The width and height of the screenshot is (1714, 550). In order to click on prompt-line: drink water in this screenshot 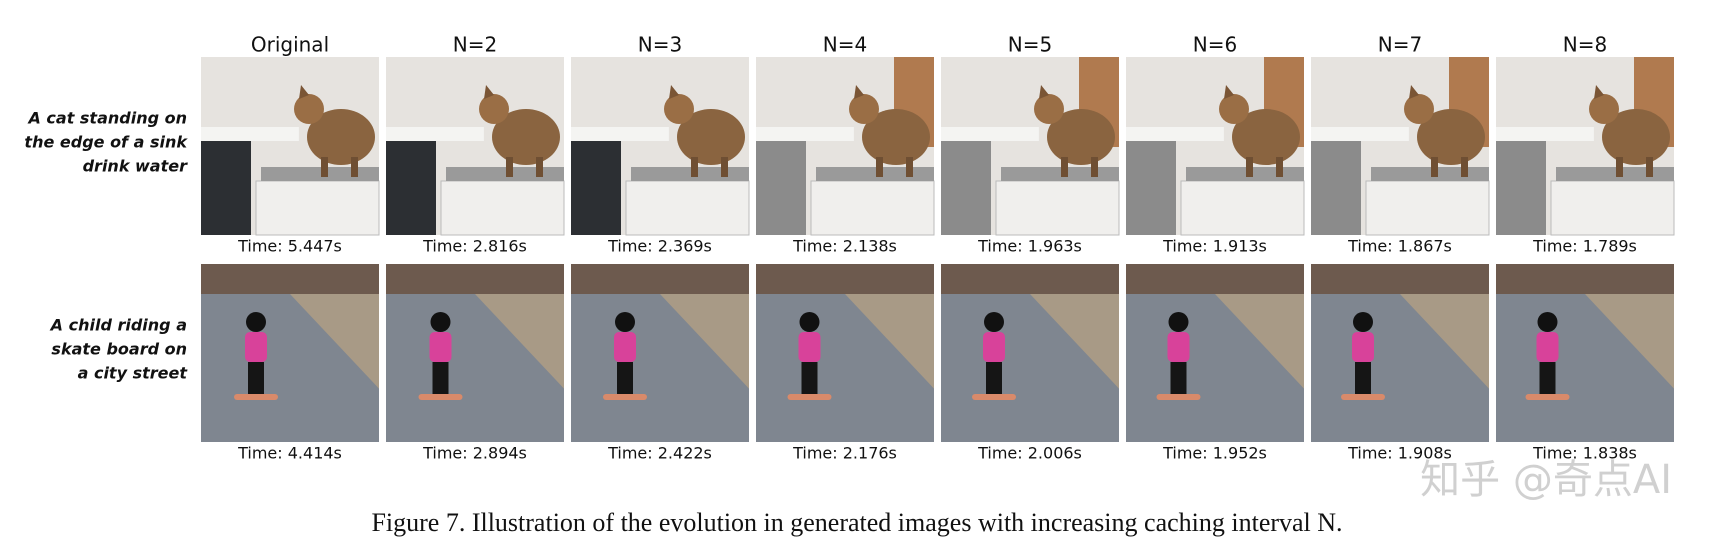, I will do `click(136, 166)`.